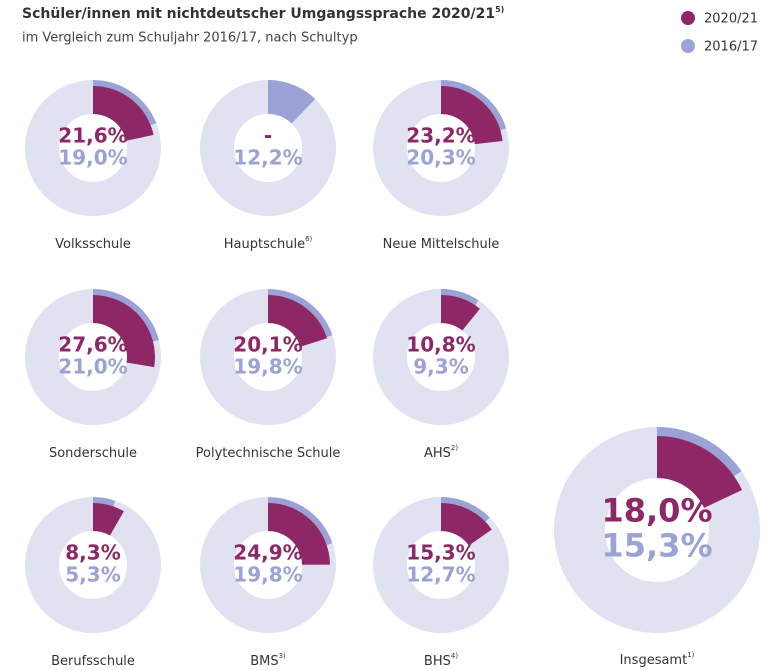  Describe the element at coordinates (454, 448) in the screenshot. I see `category-note: 2)` at that location.